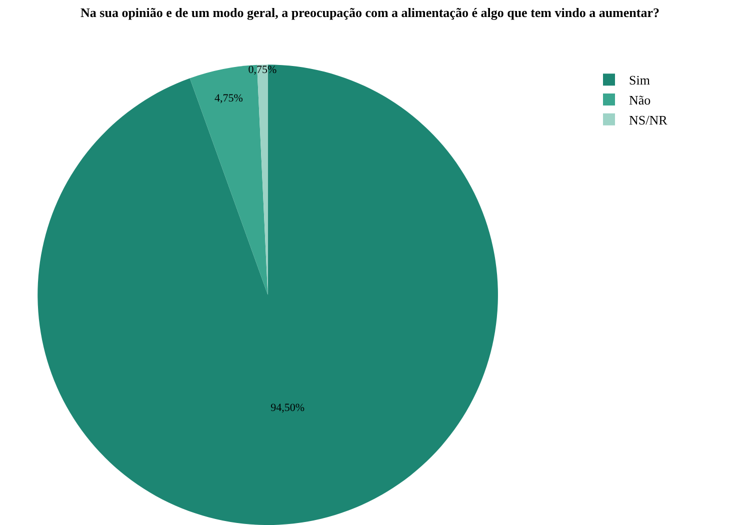 This screenshot has width=740, height=525. I want to click on chart-title: Na sua opinião e de um modo geral, a preocupação com a alimentação é algo que tem vindo a aumentar?, so click(370, 12).